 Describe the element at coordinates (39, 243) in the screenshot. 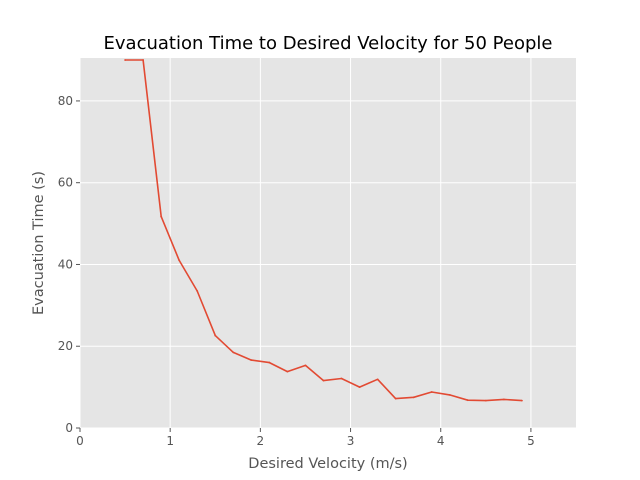

I see `y-axis-label: Evacuation Time (s)` at that location.